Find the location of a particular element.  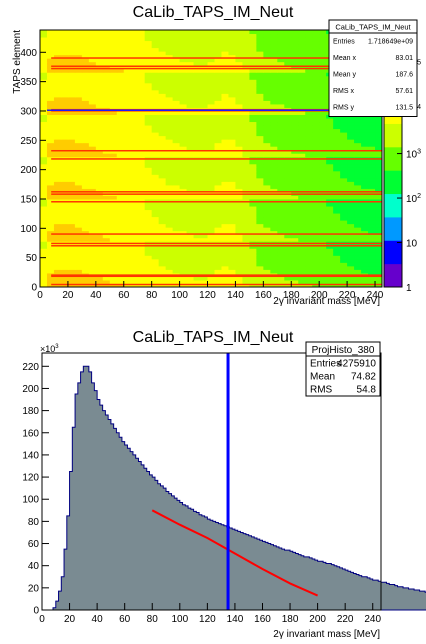

stats-row-label: Mean is located at coordinates (322, 376).